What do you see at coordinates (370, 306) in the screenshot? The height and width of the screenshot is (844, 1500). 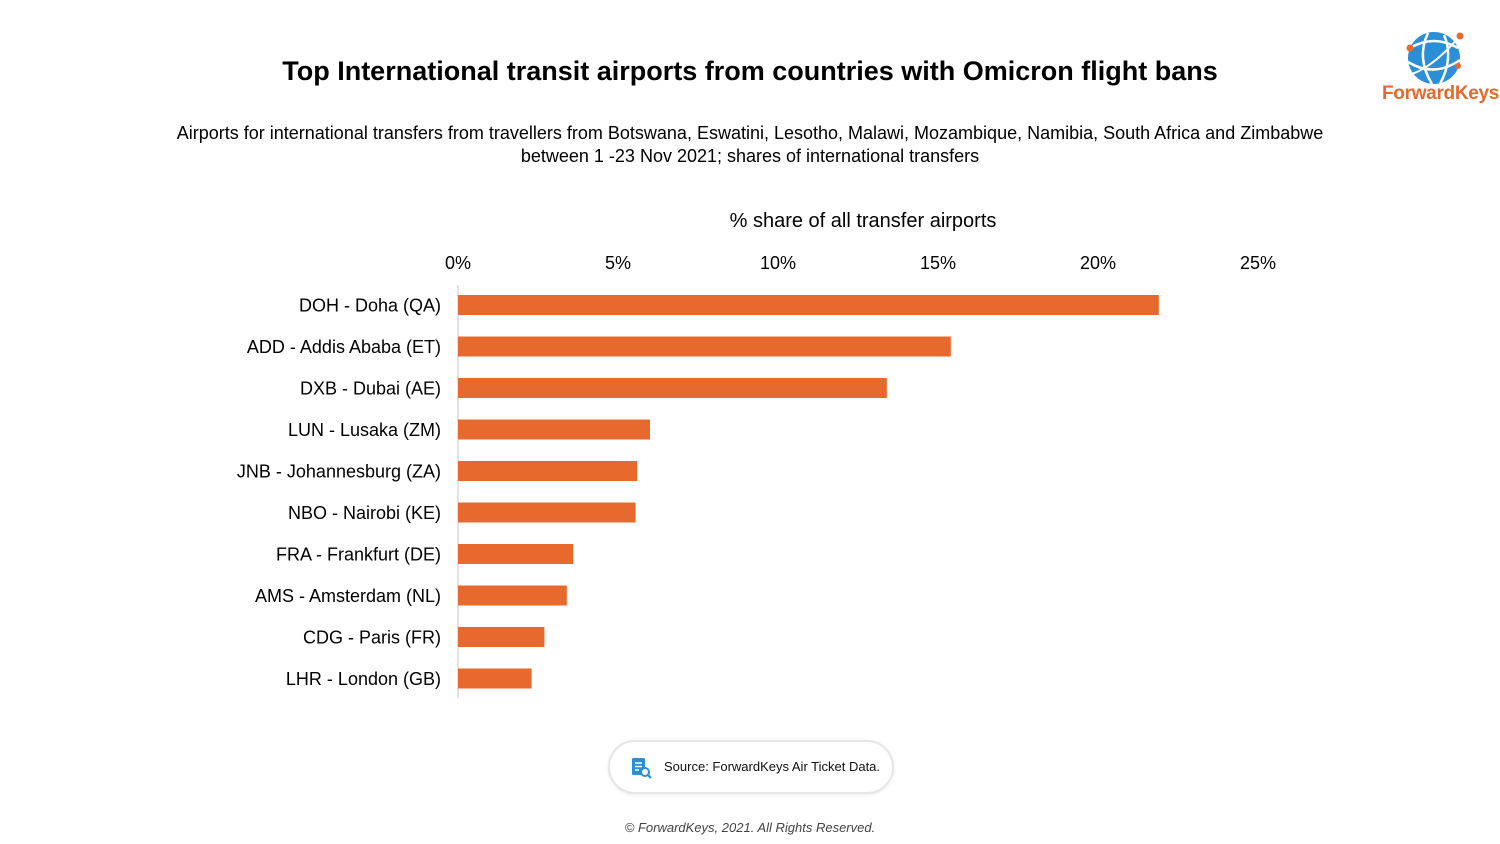 I see `category-label: DOH - Doha (QA)` at bounding box center [370, 306].